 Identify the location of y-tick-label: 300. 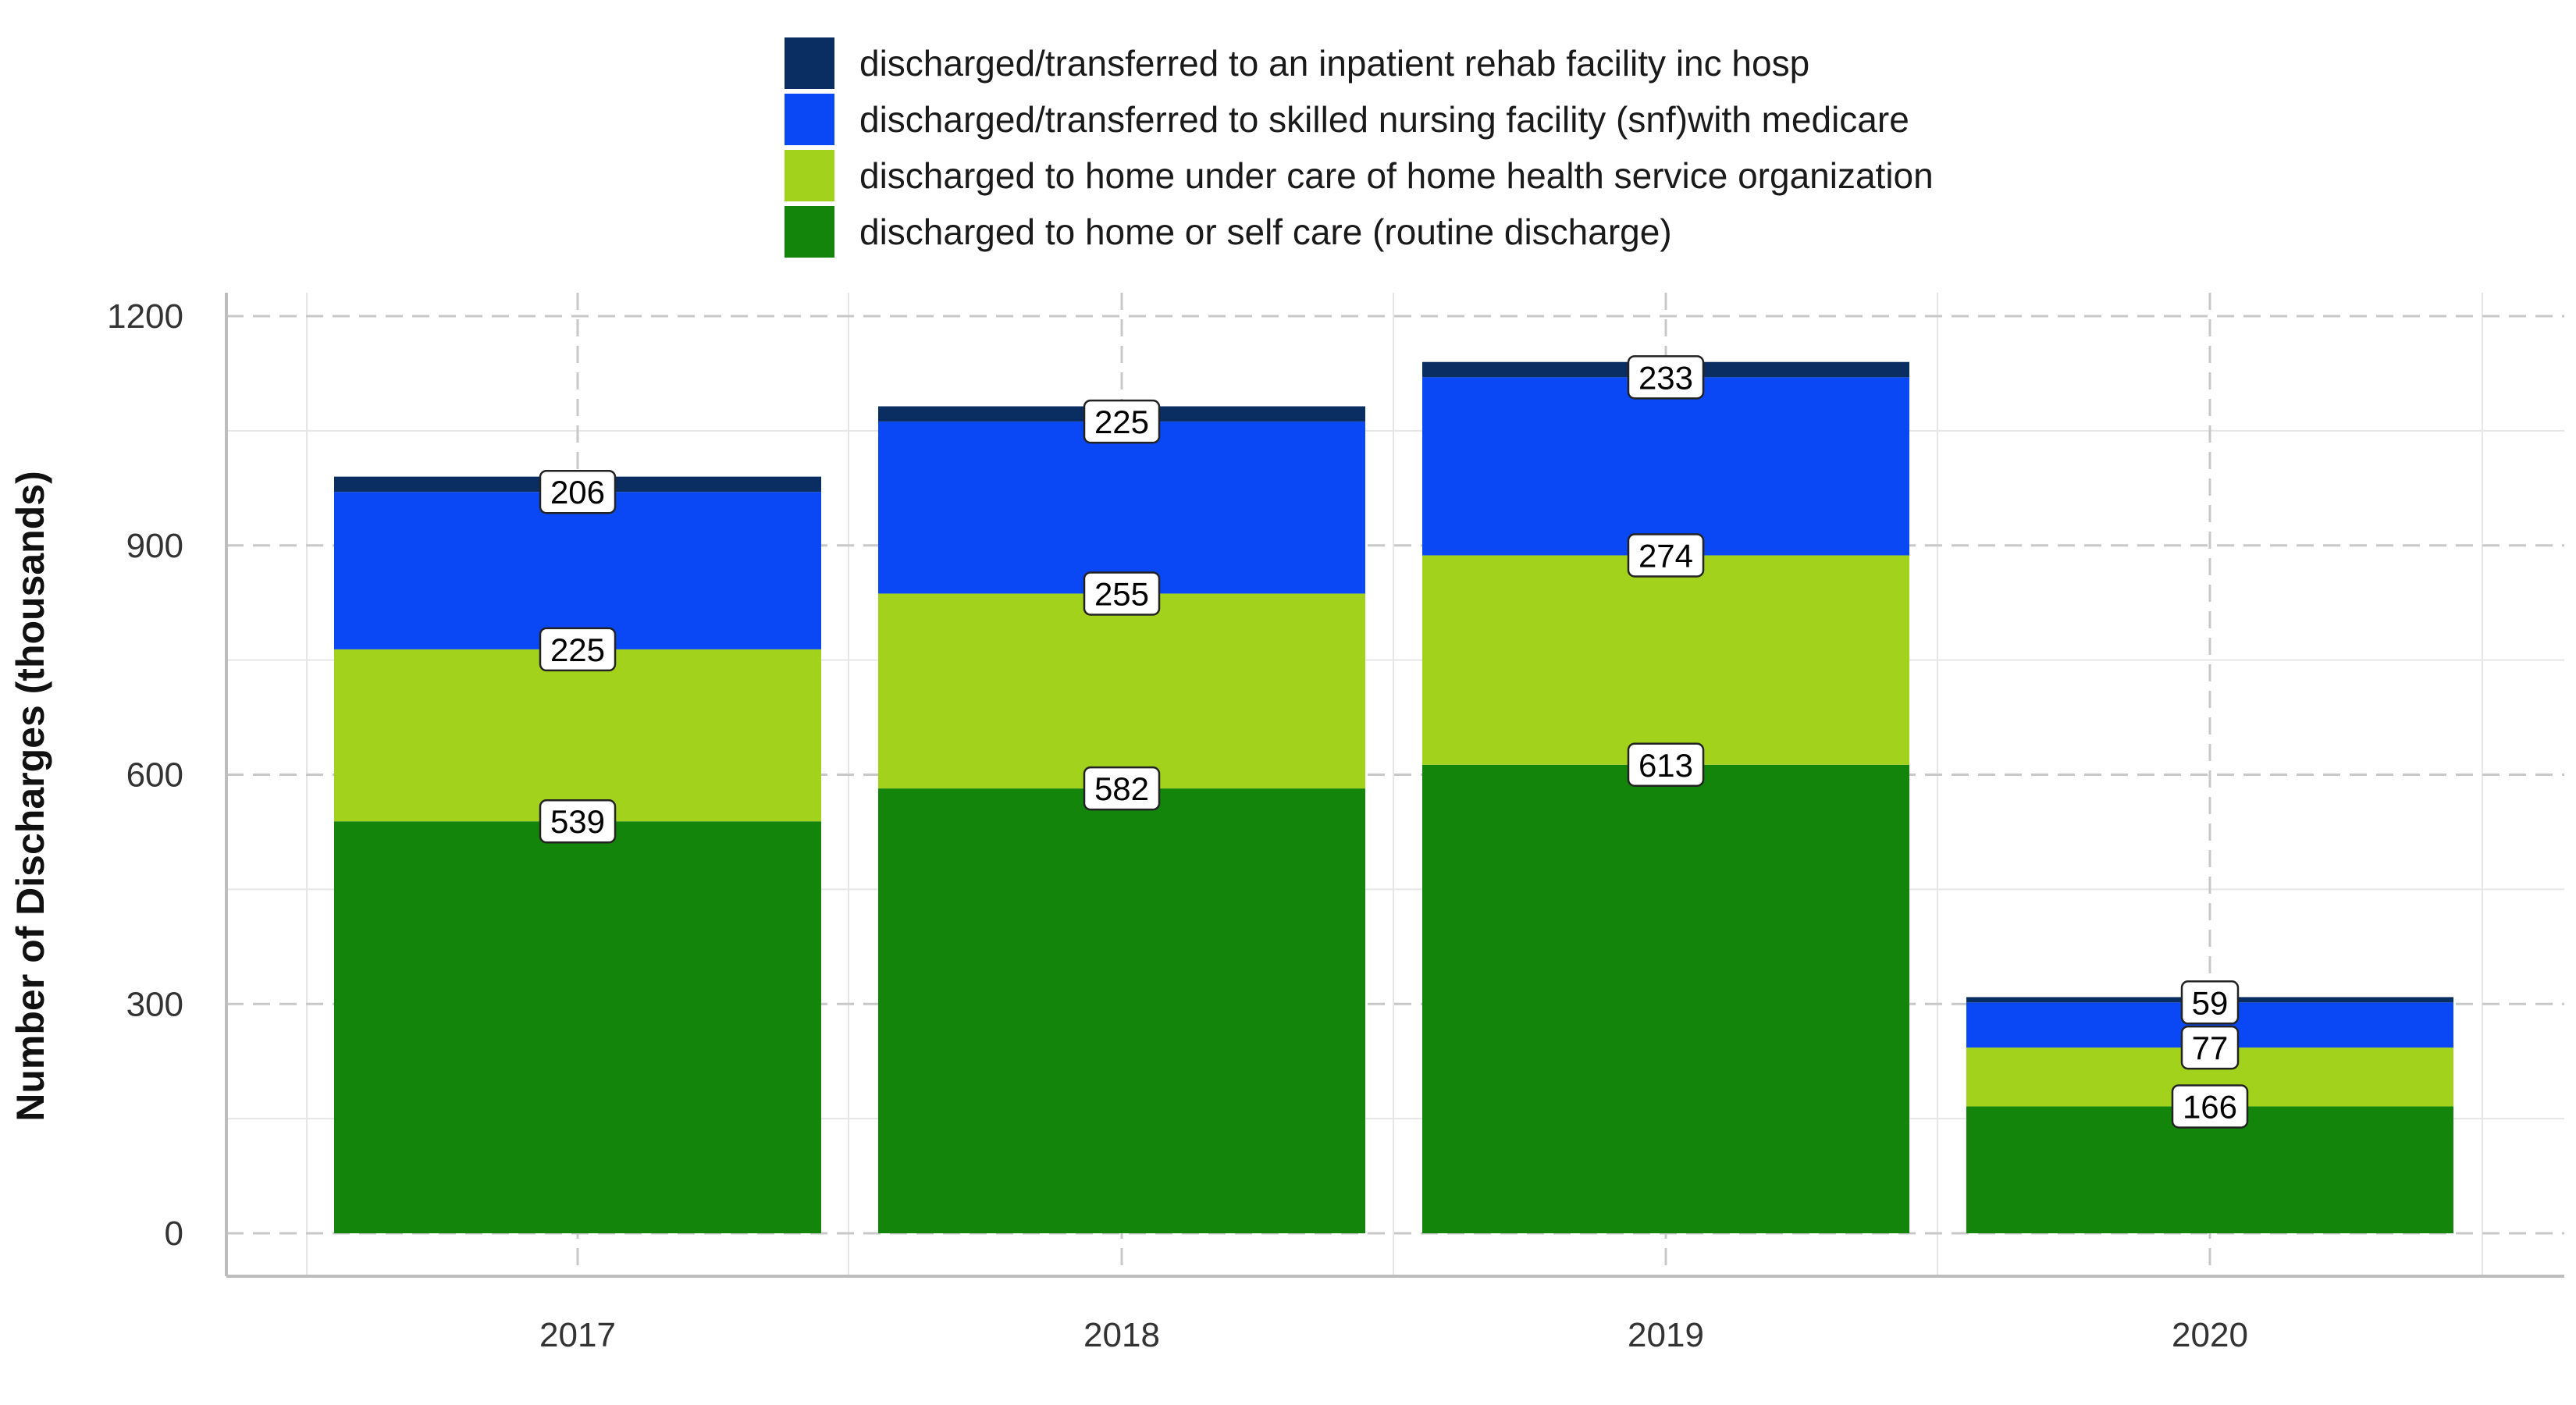
(154, 1004).